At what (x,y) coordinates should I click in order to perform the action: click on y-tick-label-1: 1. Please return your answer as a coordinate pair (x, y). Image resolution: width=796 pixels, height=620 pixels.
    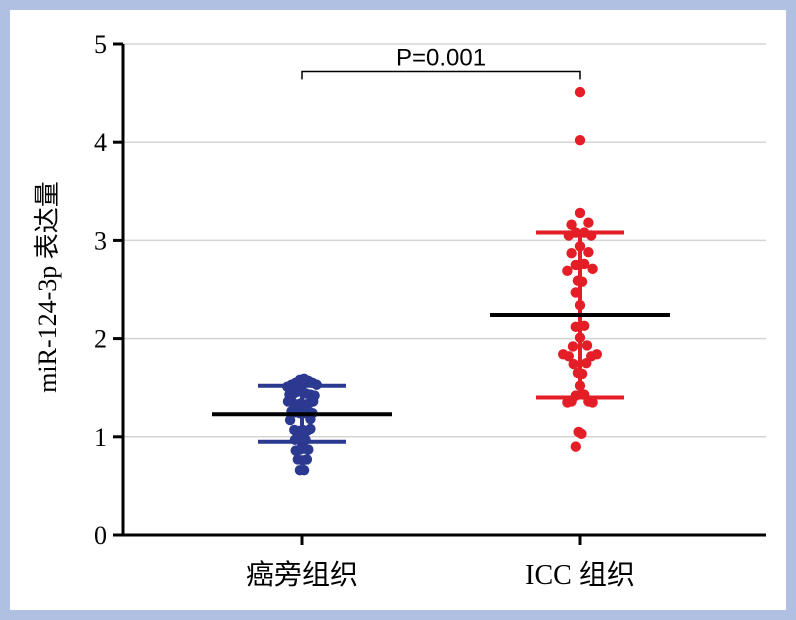
    Looking at the image, I should click on (100, 437).